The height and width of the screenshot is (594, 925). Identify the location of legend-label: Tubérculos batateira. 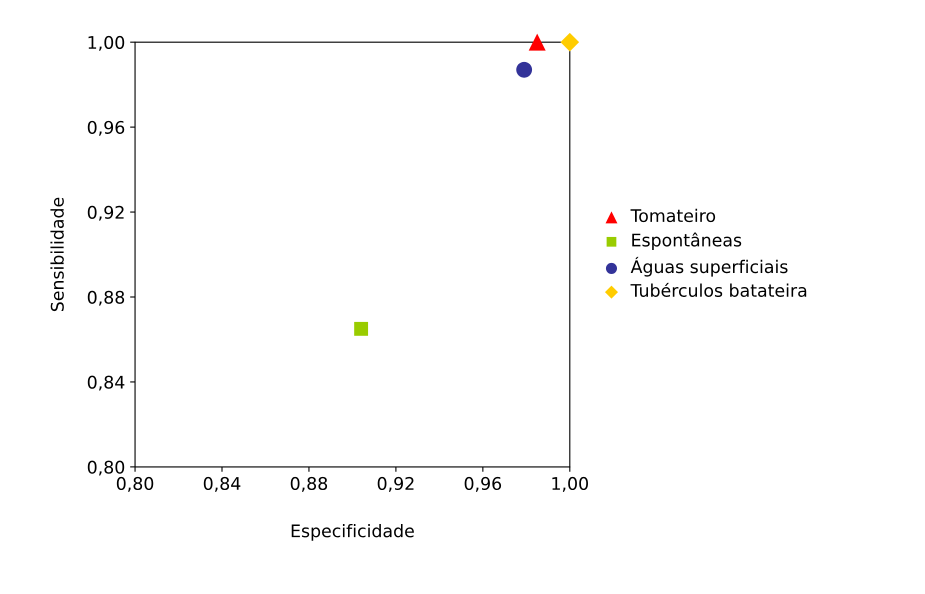
(718, 289).